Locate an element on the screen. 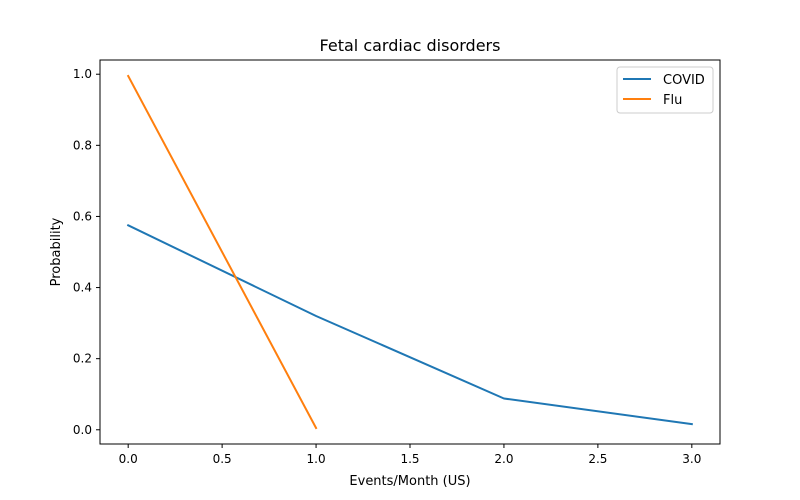 This screenshot has width=800, height=500. x-tick-label: 2.0 is located at coordinates (503, 459).